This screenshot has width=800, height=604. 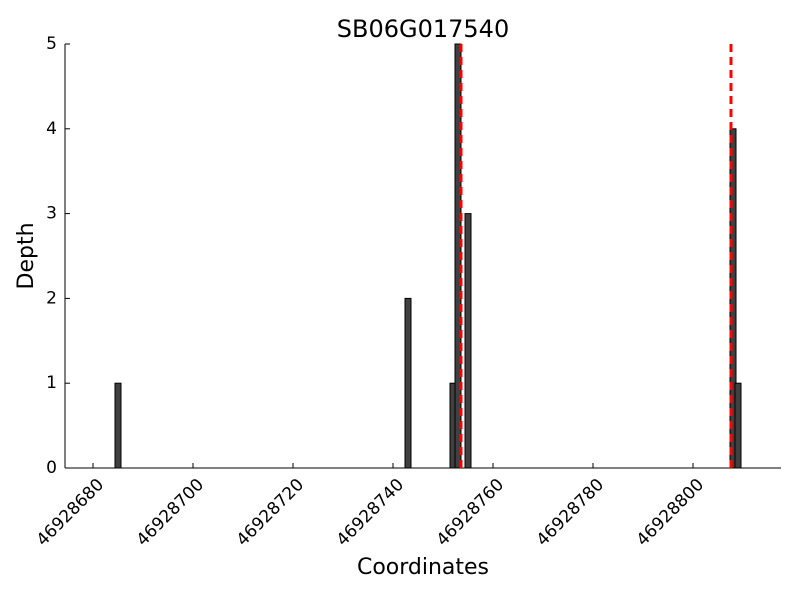 What do you see at coordinates (270, 512) in the screenshot?
I see `x-tick-label: 46928720` at bounding box center [270, 512].